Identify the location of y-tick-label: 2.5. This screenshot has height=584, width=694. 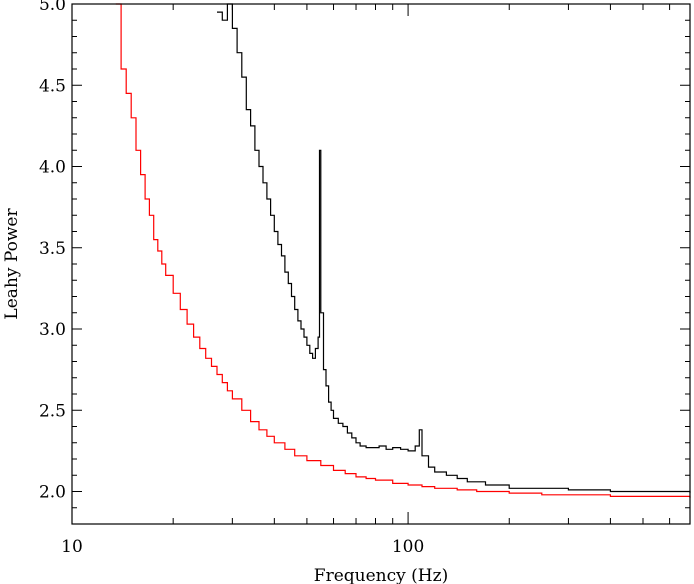
(52, 411).